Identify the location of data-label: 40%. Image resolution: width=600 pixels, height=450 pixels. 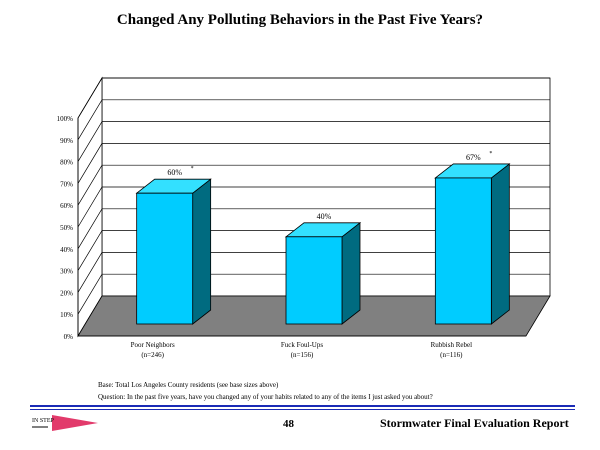
(324, 216).